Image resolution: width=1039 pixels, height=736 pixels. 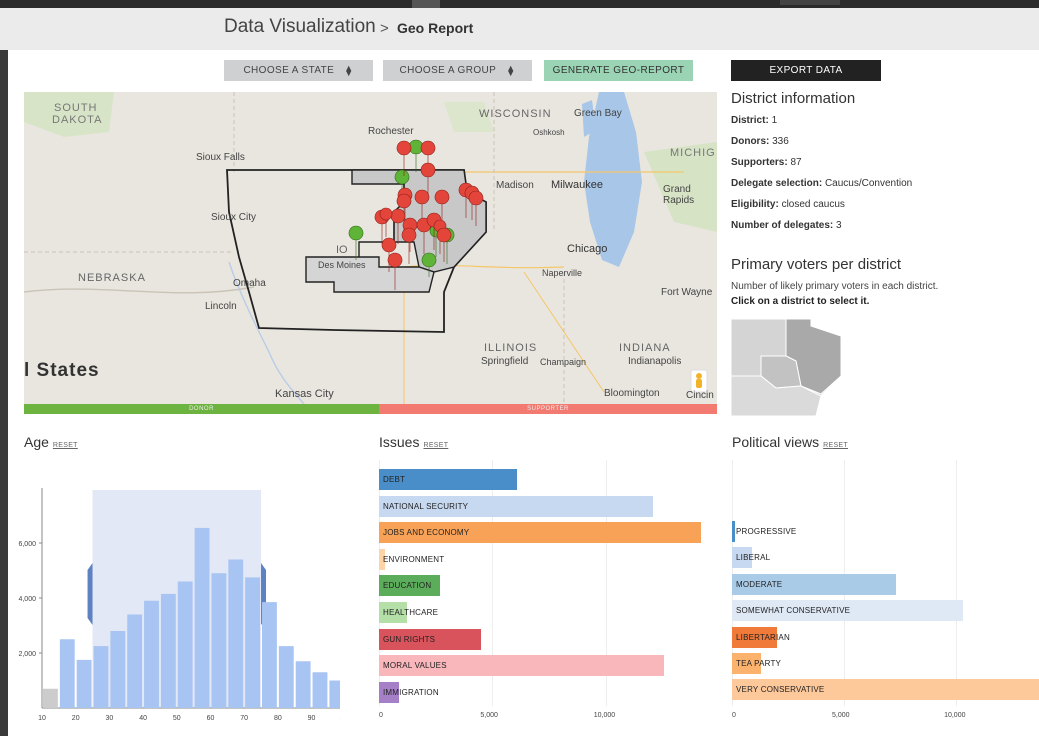 I want to click on issue-bar-label: GUN RIGHTS, so click(x=409, y=639).